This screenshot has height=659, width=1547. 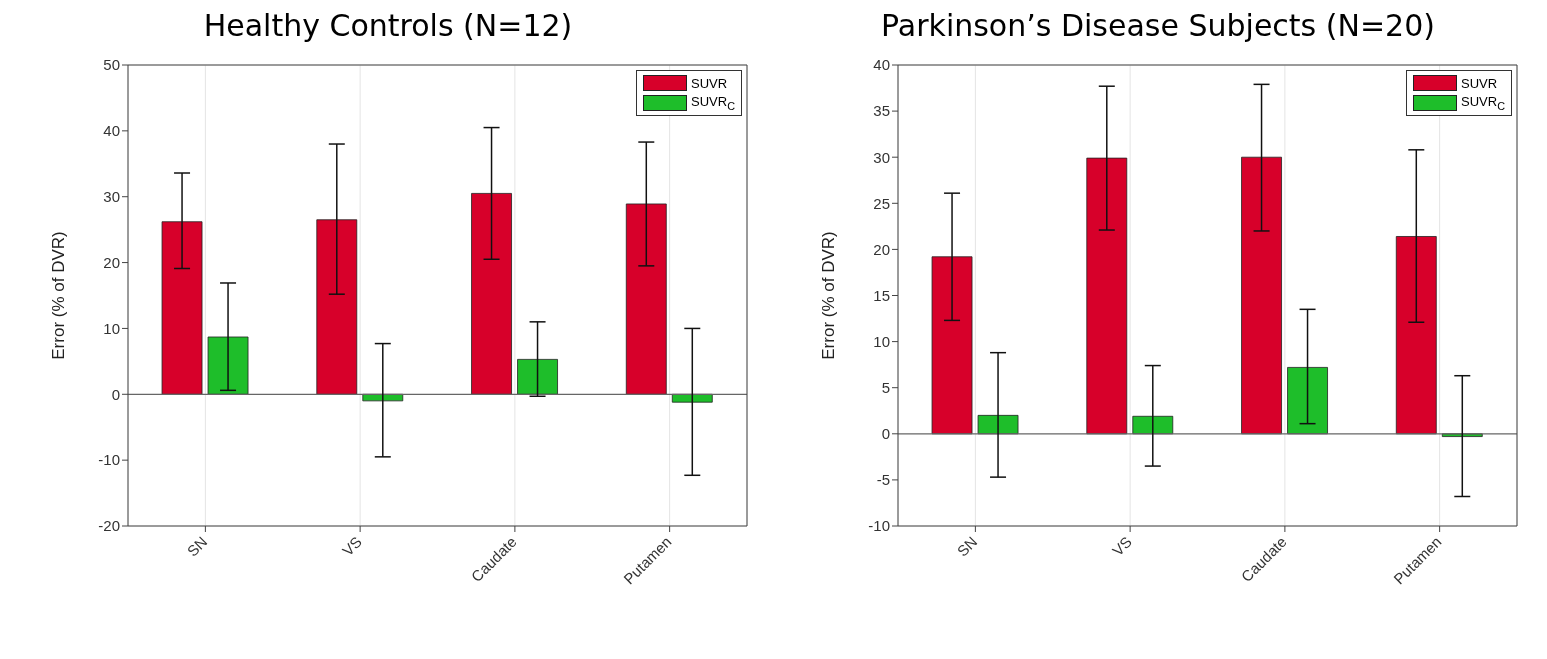 I want to click on y-tick-label: 5, so click(x=885, y=388).